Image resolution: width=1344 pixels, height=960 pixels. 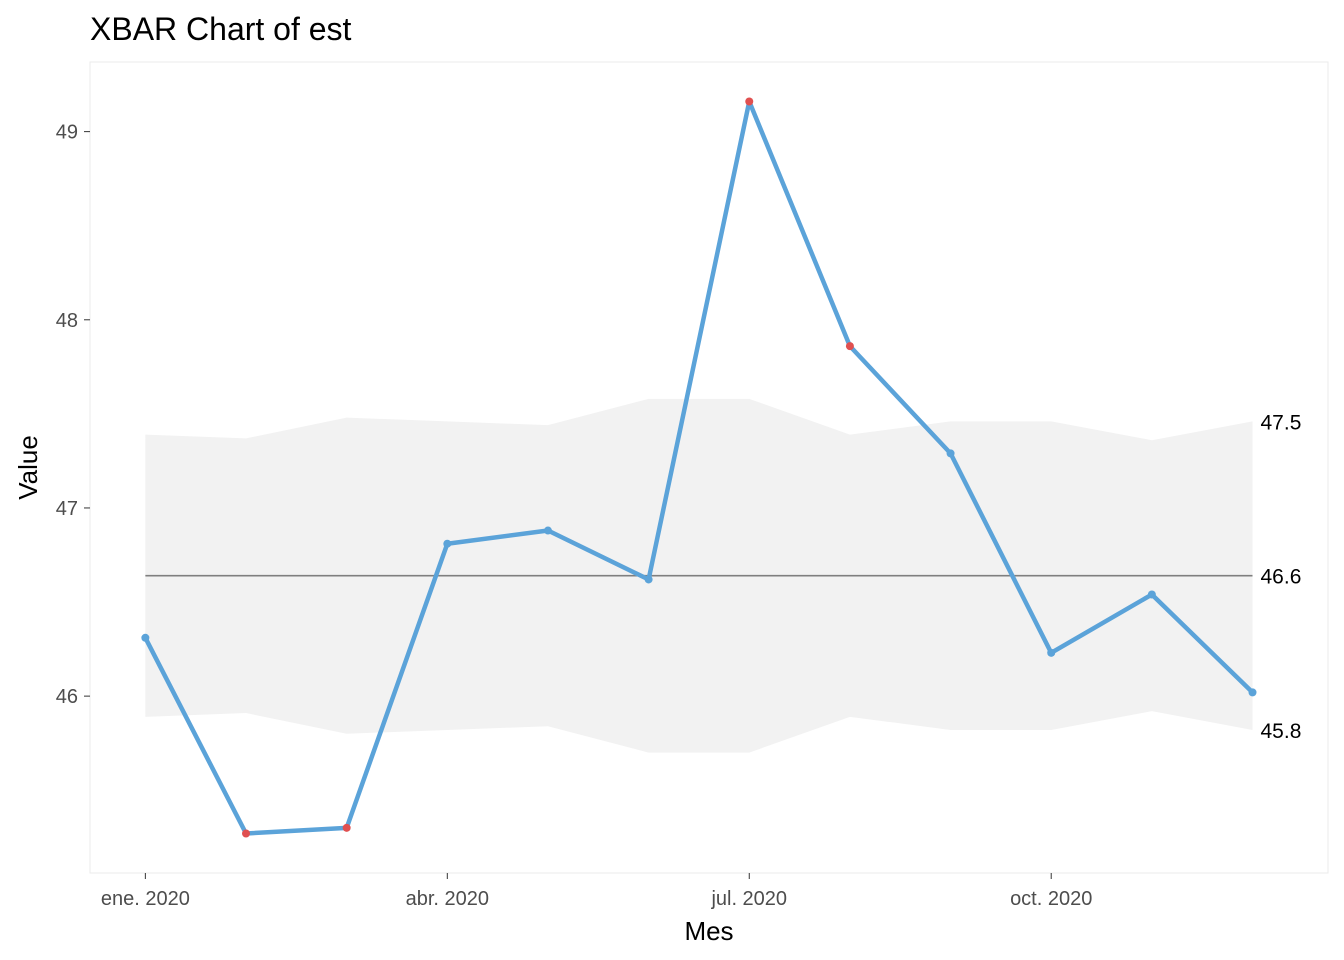 What do you see at coordinates (73, 415) in the screenshot?
I see `y-axis: 46 47 48 49` at bounding box center [73, 415].